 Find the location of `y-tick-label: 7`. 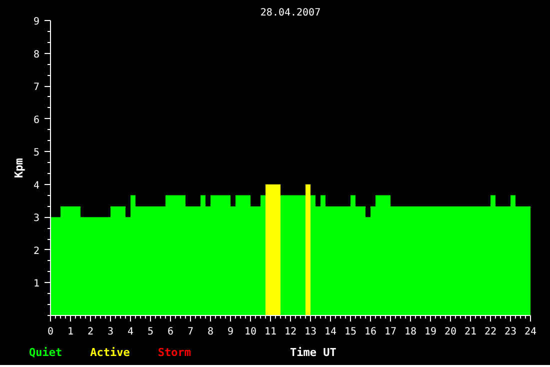

y-tick-label: 7 is located at coordinates (36, 88).